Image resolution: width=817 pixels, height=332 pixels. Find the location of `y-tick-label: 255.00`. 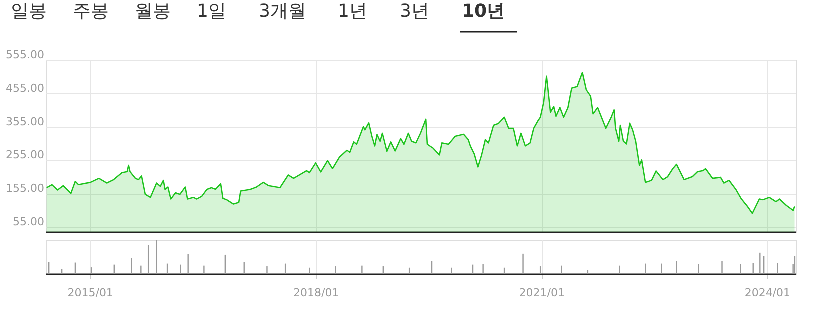

y-tick-label: 255.00 is located at coordinates (25, 155).